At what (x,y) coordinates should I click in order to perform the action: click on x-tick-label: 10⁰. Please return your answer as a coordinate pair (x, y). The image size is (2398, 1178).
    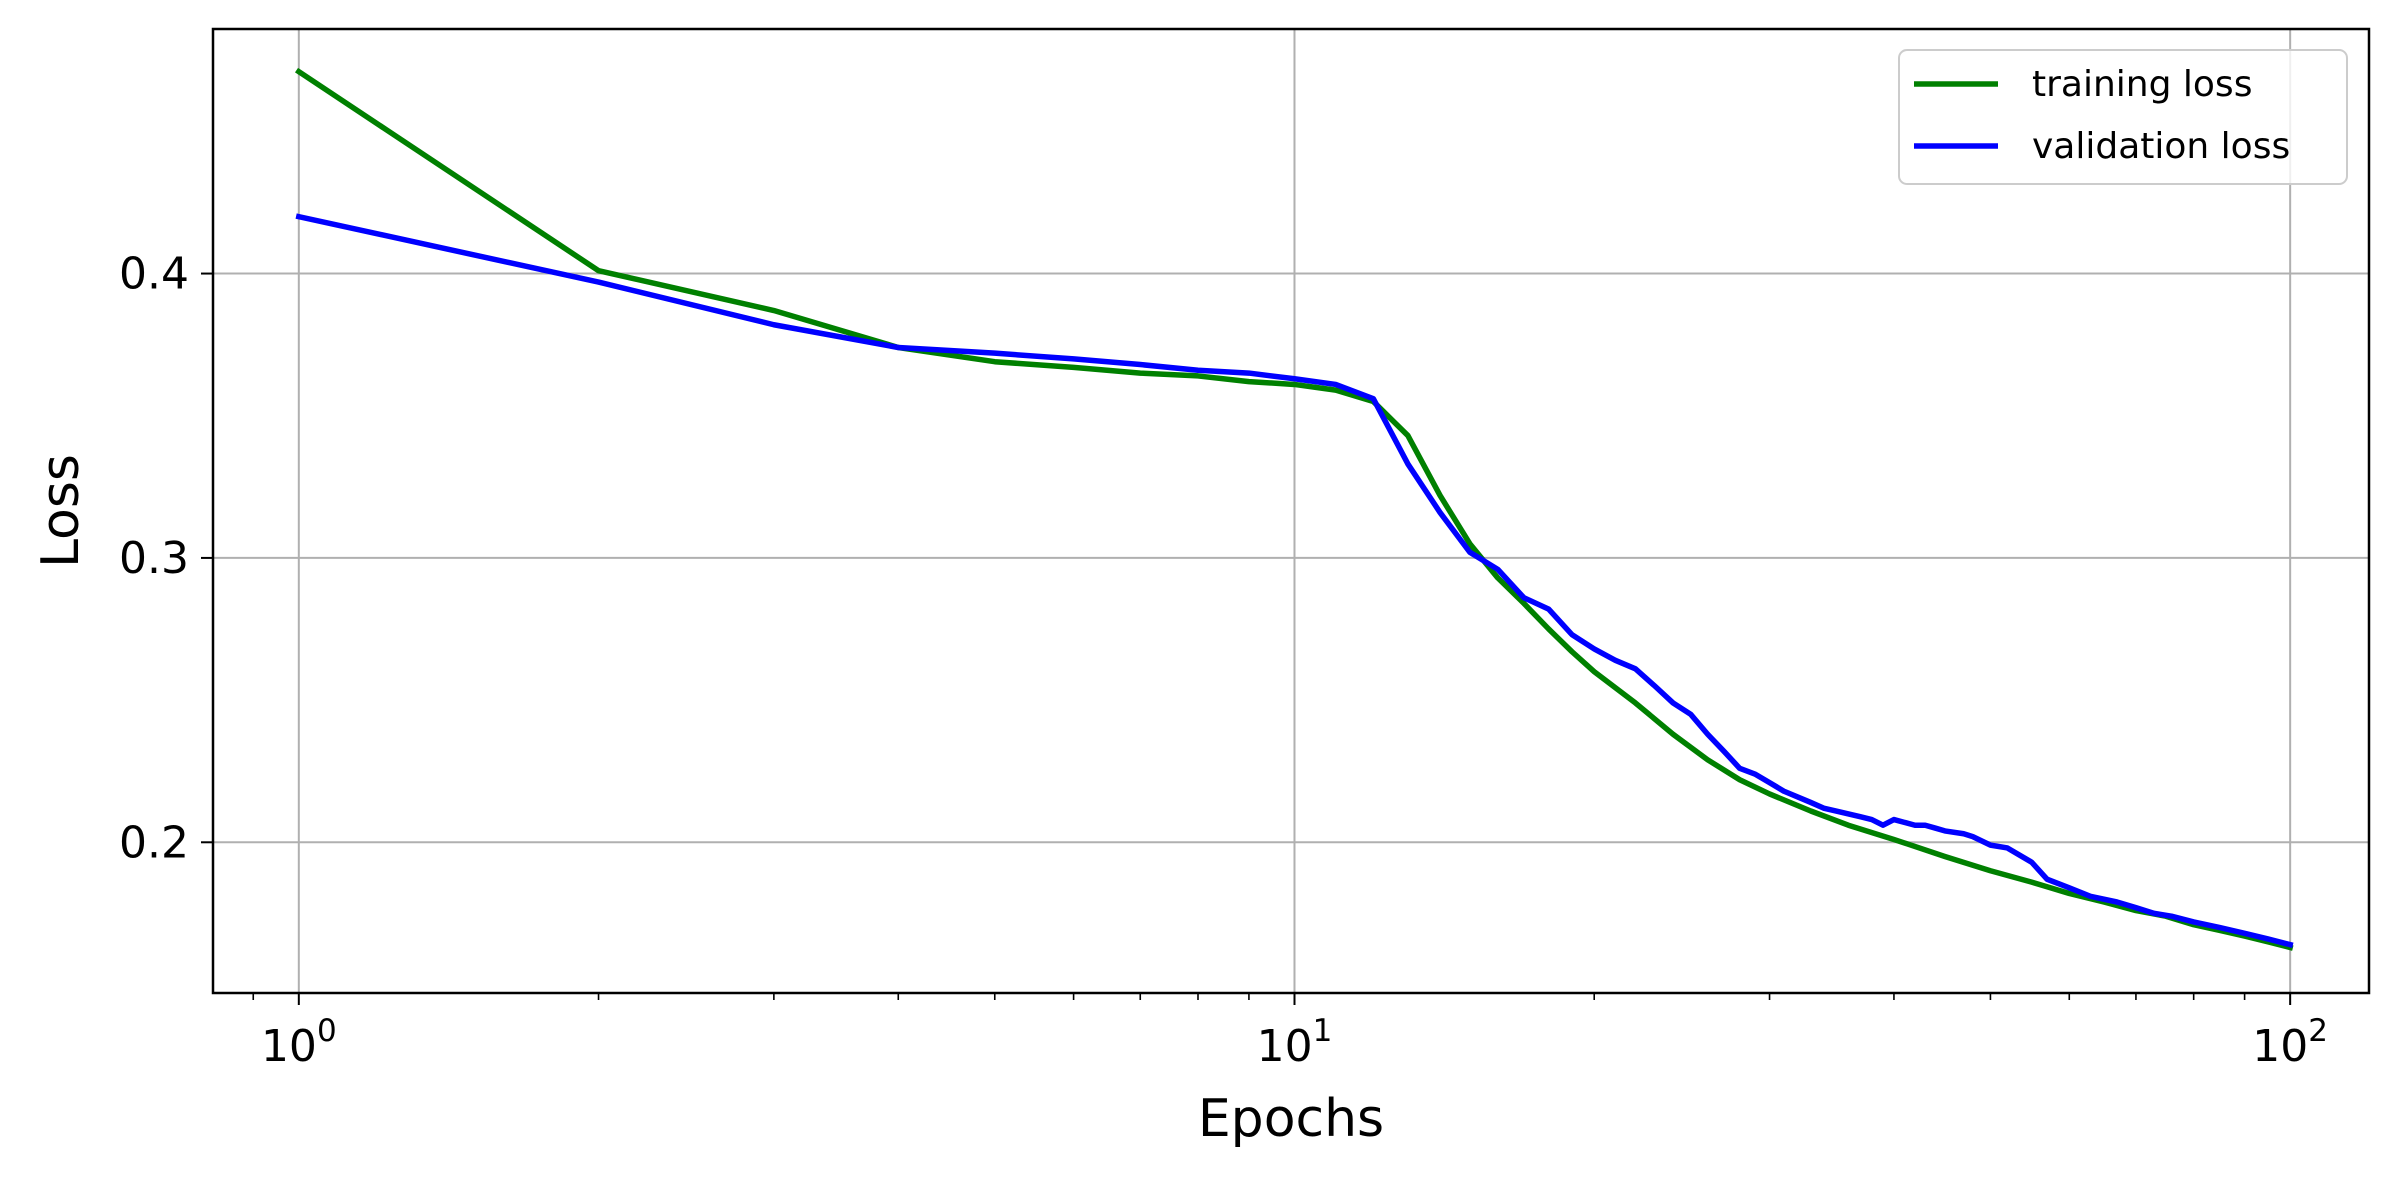
    Looking at the image, I should click on (299, 1042).